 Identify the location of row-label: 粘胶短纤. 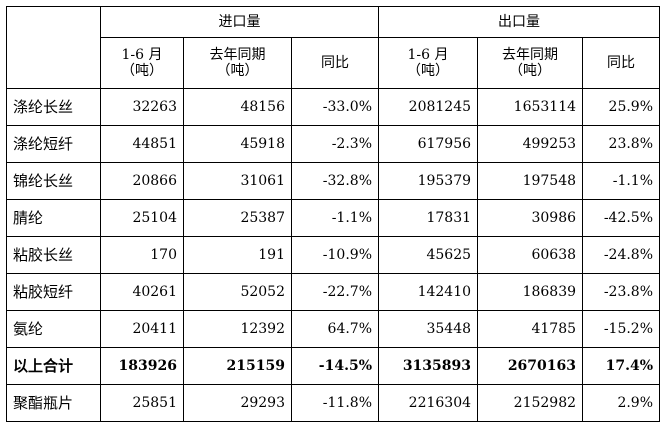
(53, 292).